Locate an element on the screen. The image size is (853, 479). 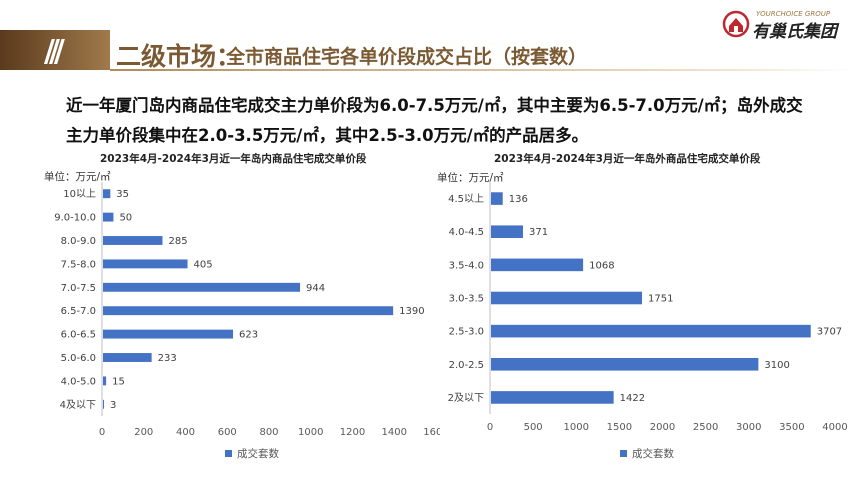
x-tick-label: 3000 is located at coordinates (748, 427).